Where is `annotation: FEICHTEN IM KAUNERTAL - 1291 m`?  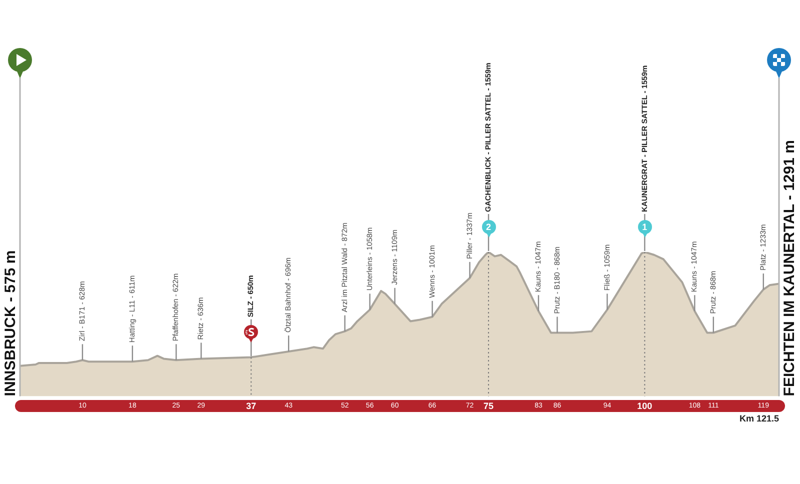
annotation: FEICHTEN IM KAUNERTAL - 1291 m is located at coordinates (789, 268).